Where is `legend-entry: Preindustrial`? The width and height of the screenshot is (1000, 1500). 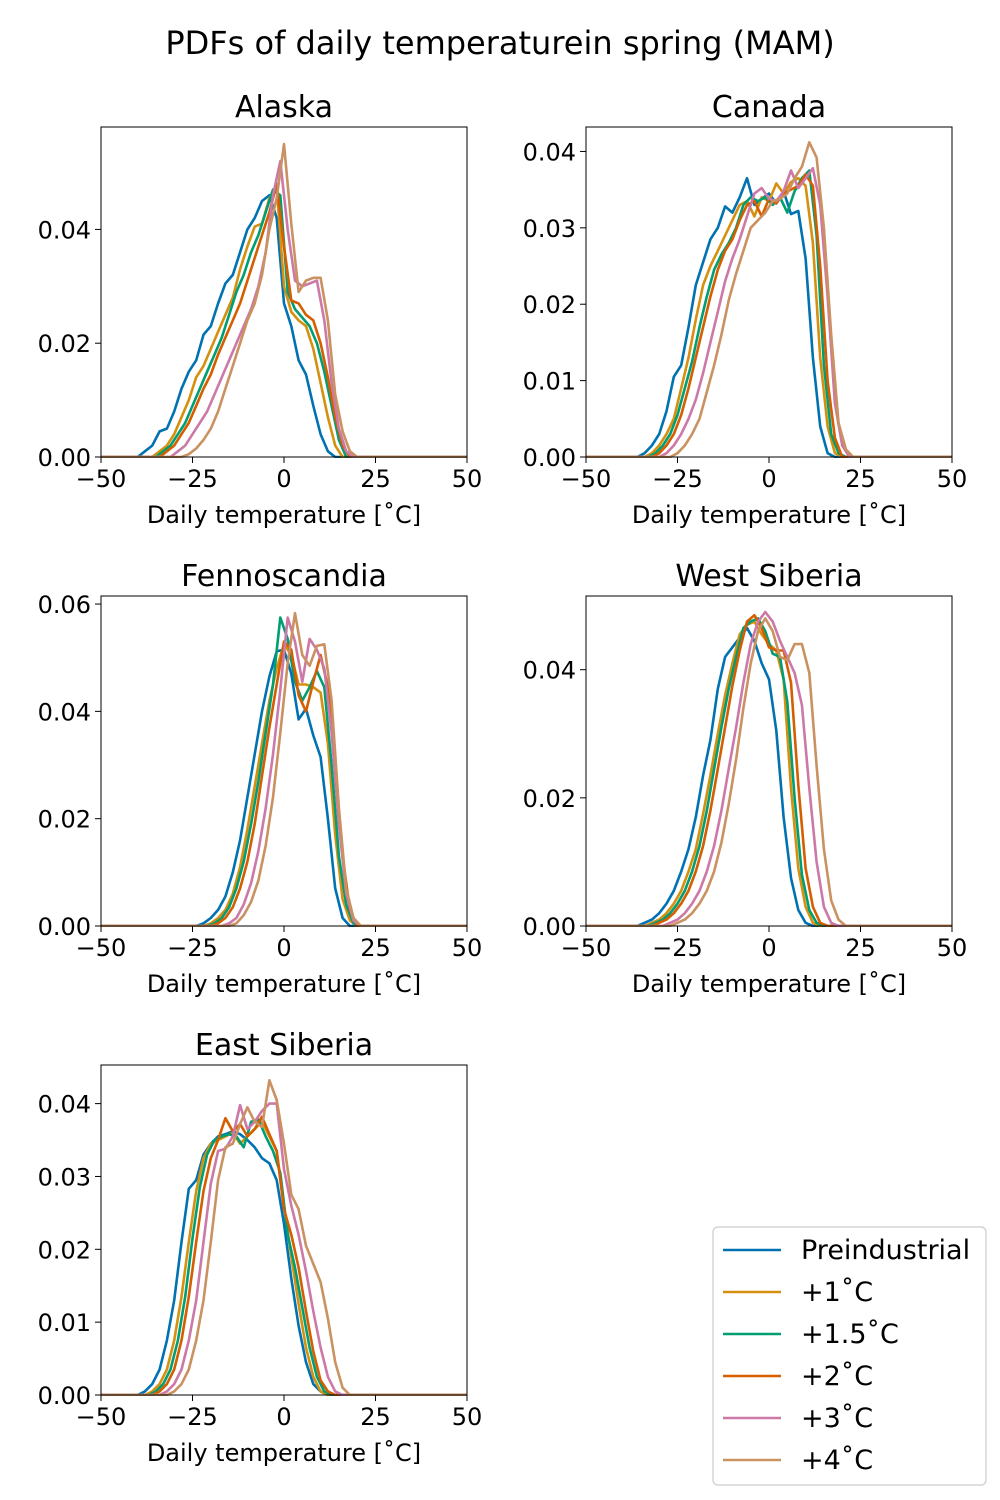 legend-entry: Preindustrial is located at coordinates (846, 1250).